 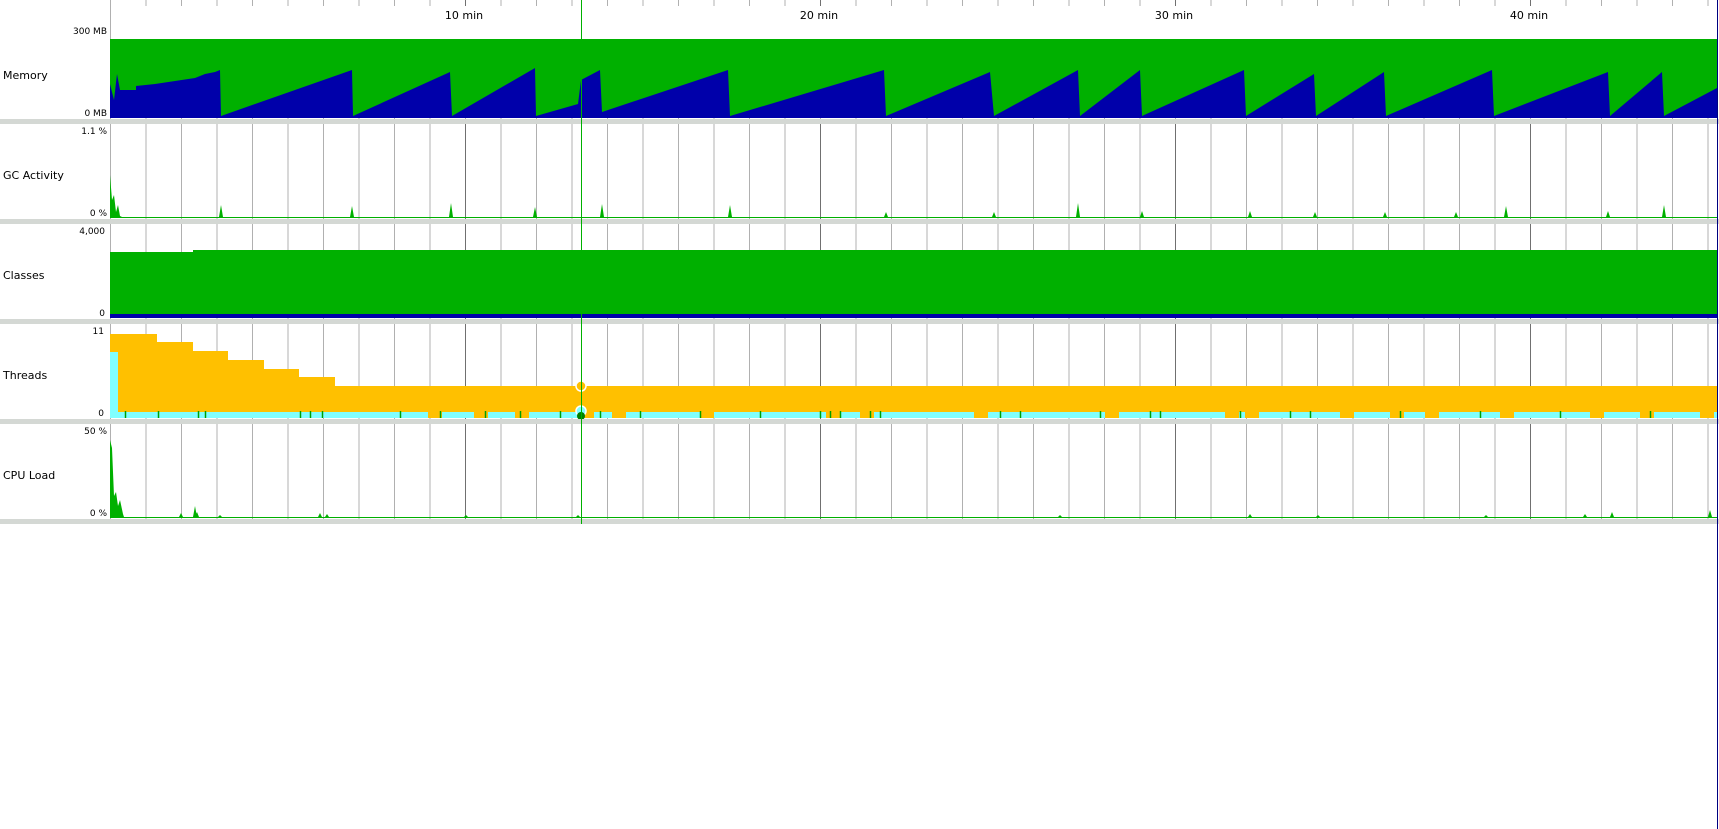 I want to click on time-tick-label: 30 min, so click(x=1174, y=15).